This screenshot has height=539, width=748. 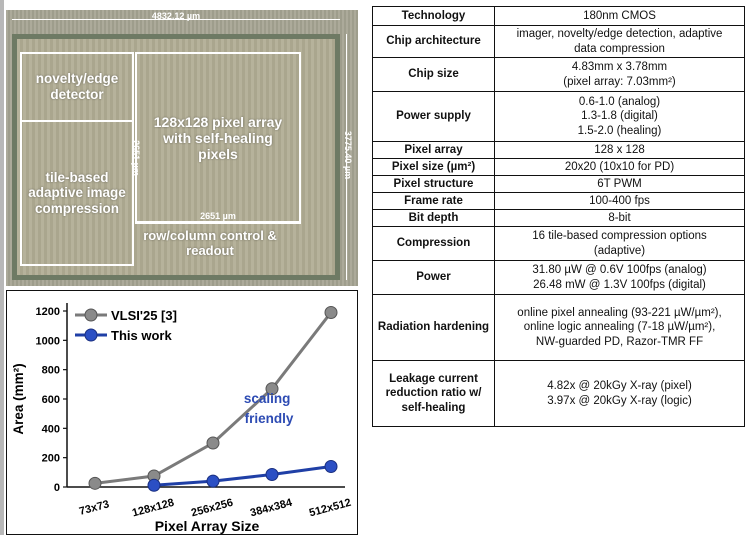 I want to click on spec-value-line: 180nm CMOS, so click(x=619, y=15).